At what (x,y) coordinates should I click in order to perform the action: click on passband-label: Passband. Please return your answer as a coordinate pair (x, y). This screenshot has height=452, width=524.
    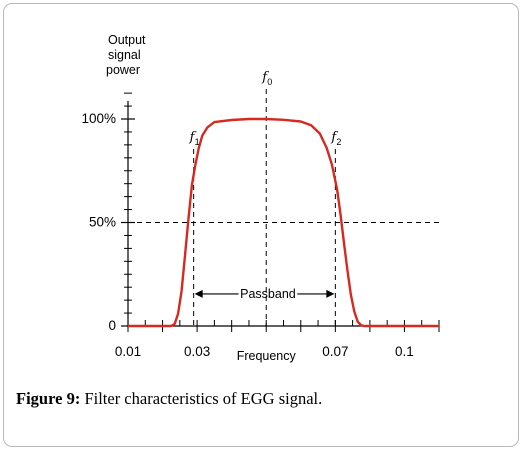
    Looking at the image, I should click on (268, 294).